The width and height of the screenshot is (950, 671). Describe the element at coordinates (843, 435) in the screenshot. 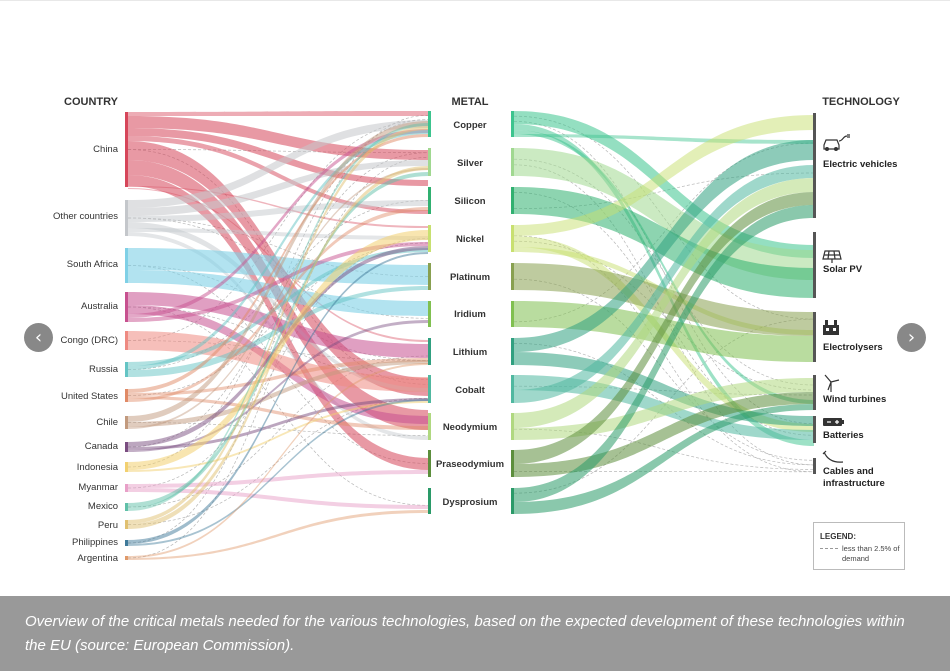

I see `technology-label: Batteries` at that location.